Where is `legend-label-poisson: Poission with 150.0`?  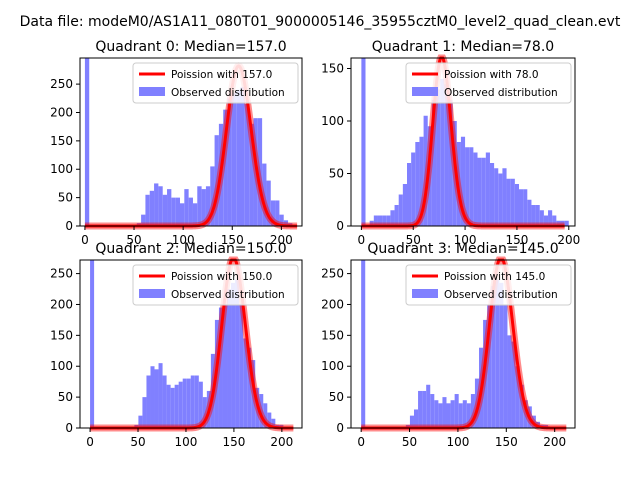 legend-label-poisson: Poission with 150.0 is located at coordinates (221, 277).